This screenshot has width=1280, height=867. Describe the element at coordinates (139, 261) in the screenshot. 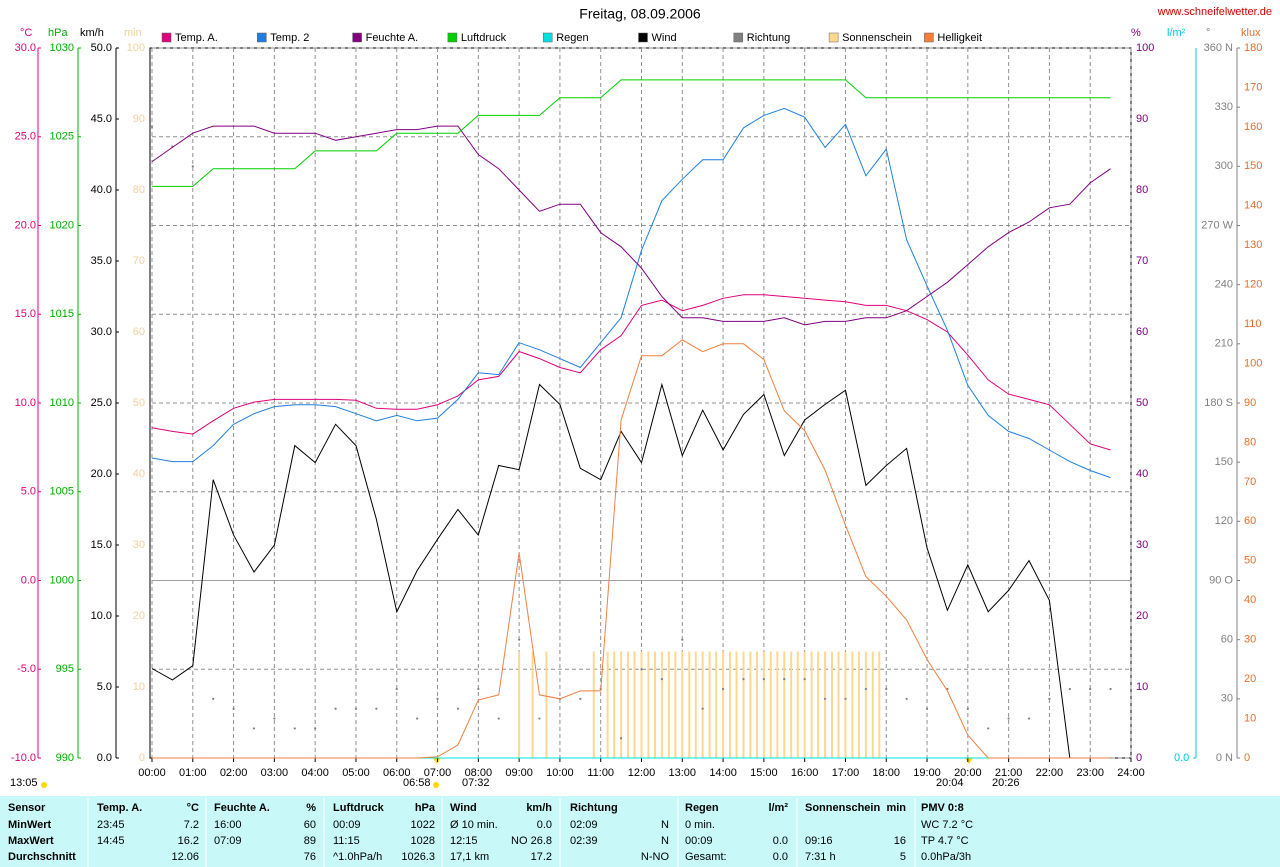

I see `y-tick-label: 70` at that location.